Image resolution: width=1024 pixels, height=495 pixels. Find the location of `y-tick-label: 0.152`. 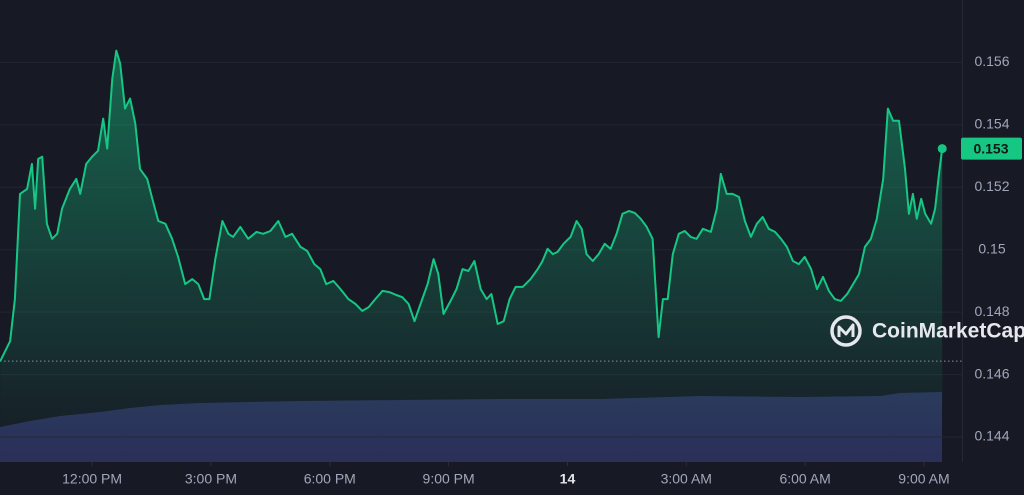

y-tick-label: 0.152 is located at coordinates (991, 186).